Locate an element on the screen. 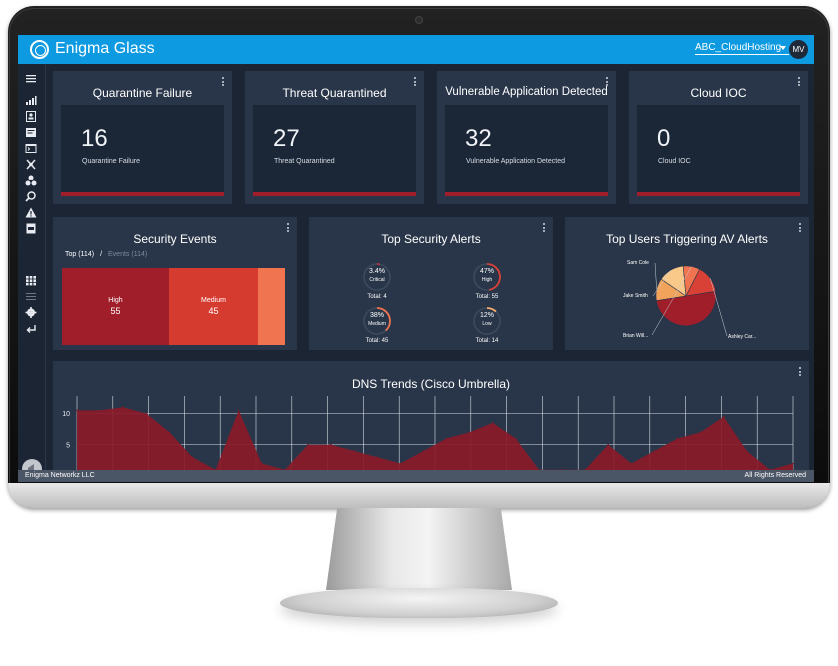 This screenshot has width=838, height=666. area-series is located at coordinates (435, 441).